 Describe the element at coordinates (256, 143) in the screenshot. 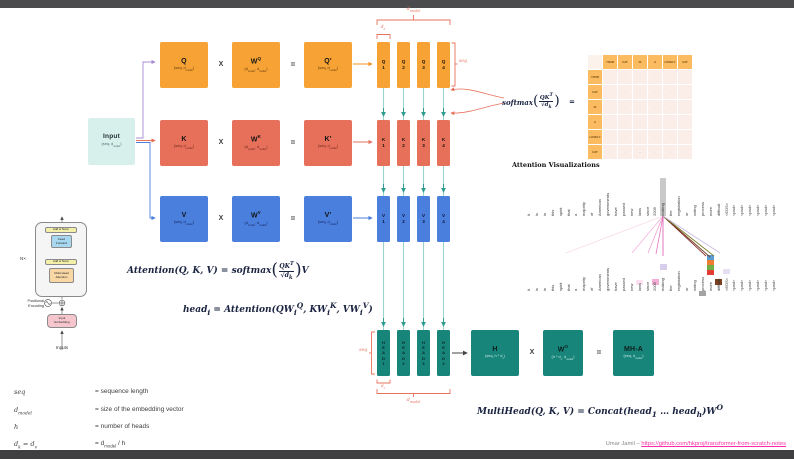

I see `wk-box: WK (dmodel, dmodel)` at that location.